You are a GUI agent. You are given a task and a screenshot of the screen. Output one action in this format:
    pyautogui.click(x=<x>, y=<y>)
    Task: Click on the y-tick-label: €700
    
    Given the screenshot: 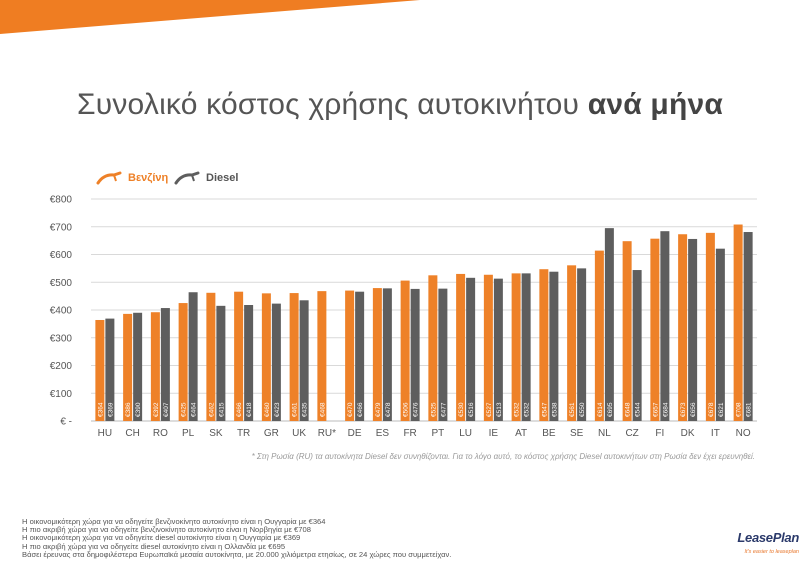 What is the action you would take?
    pyautogui.click(x=61, y=227)
    